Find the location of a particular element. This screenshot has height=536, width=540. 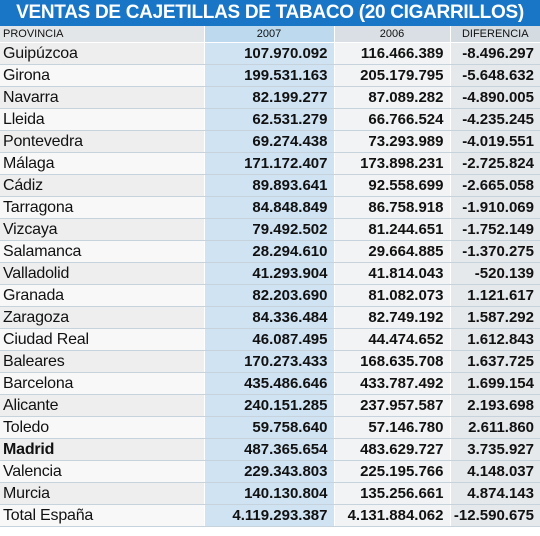

cell-diferencia: -4.019.551 is located at coordinates (495, 141).